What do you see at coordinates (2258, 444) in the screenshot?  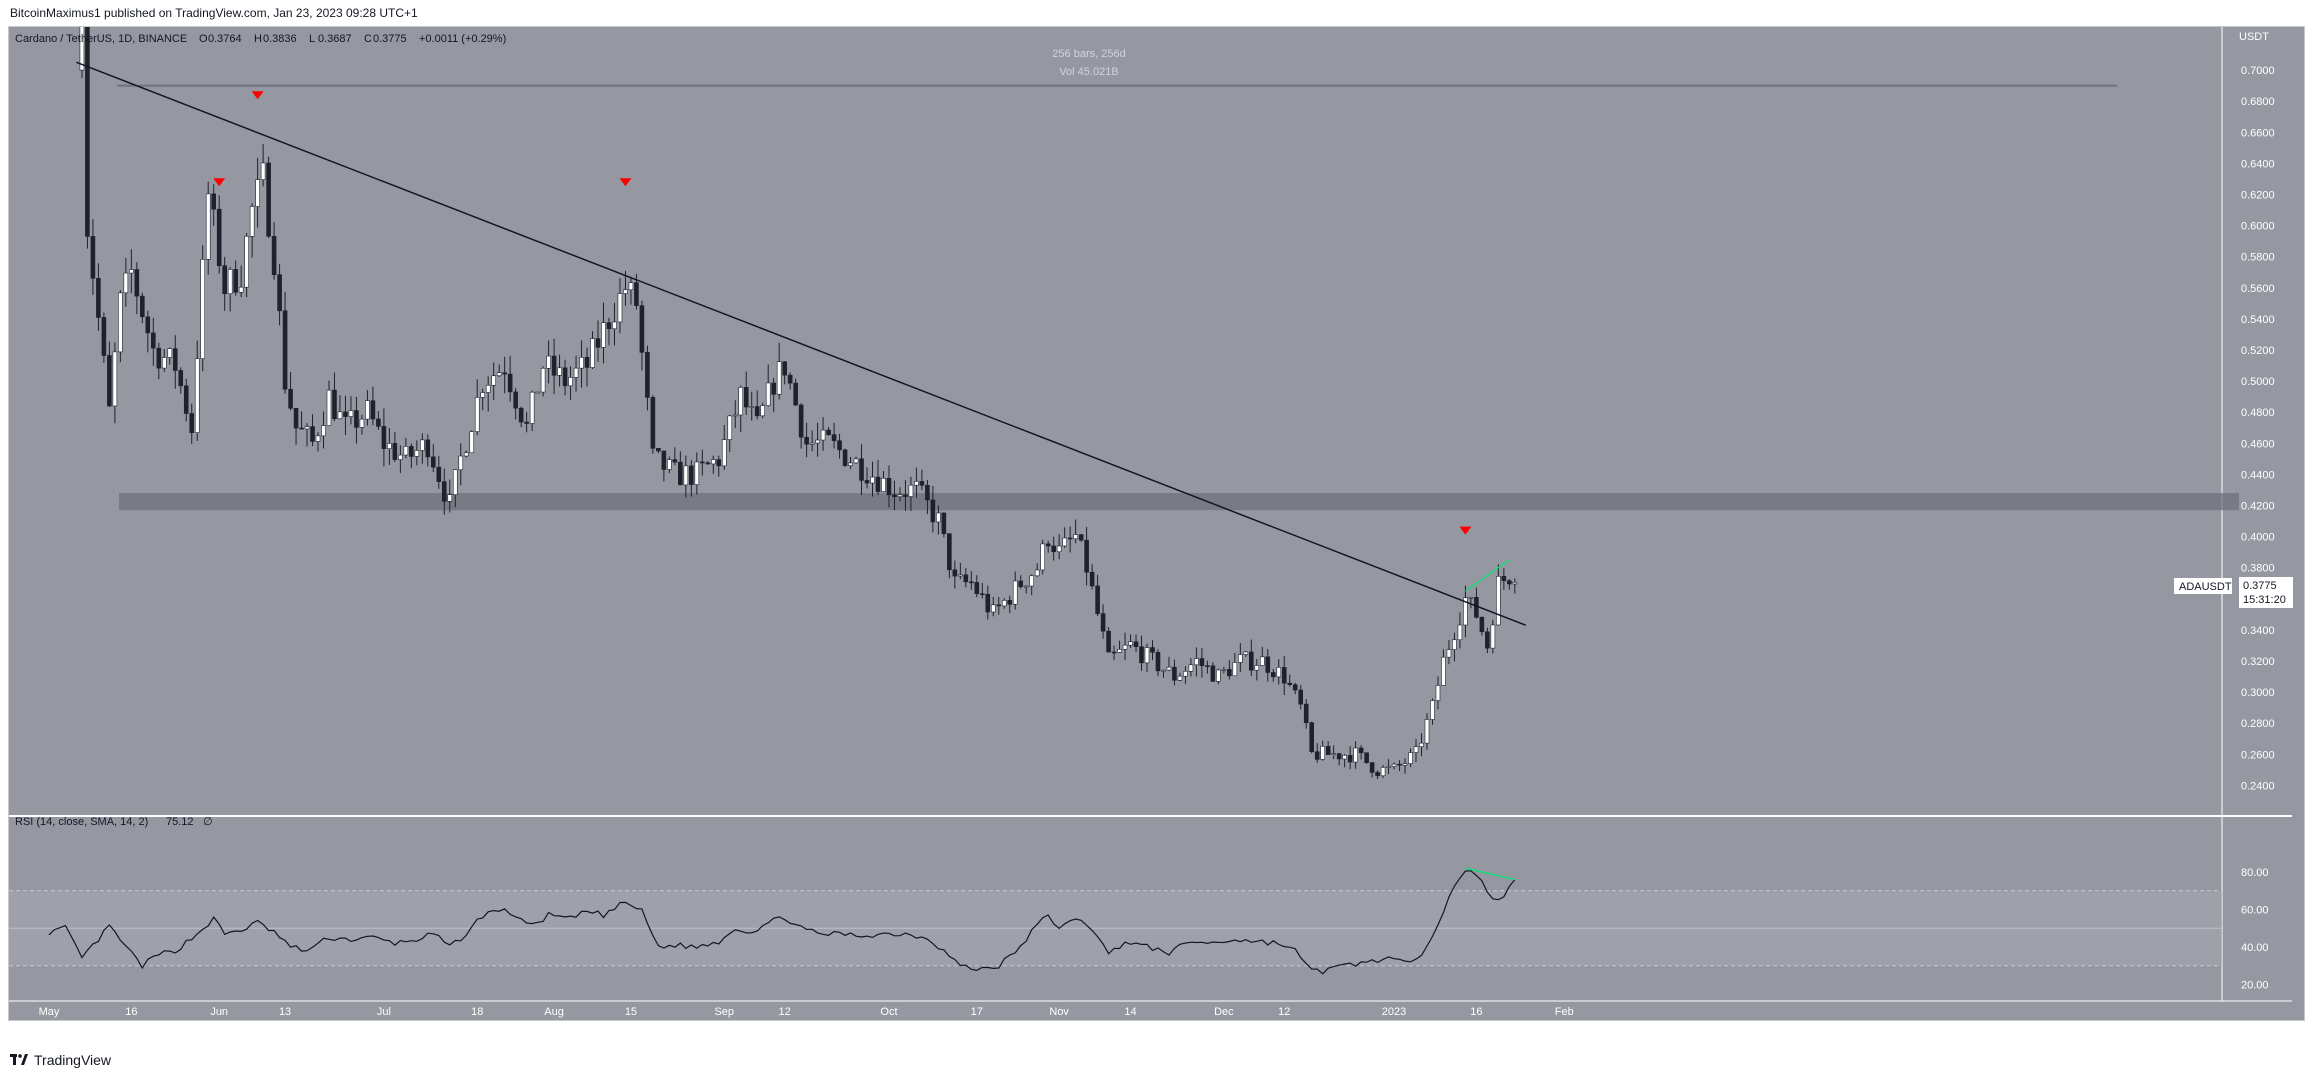 I see `price-axis-tick: 0.4600` at bounding box center [2258, 444].